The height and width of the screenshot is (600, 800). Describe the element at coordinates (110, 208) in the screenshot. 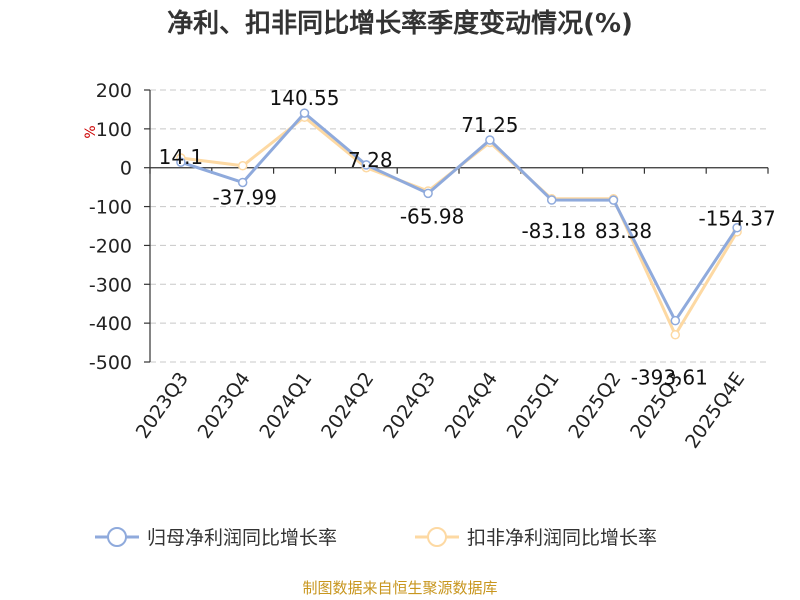

I see `y-tick-label: -100` at that location.